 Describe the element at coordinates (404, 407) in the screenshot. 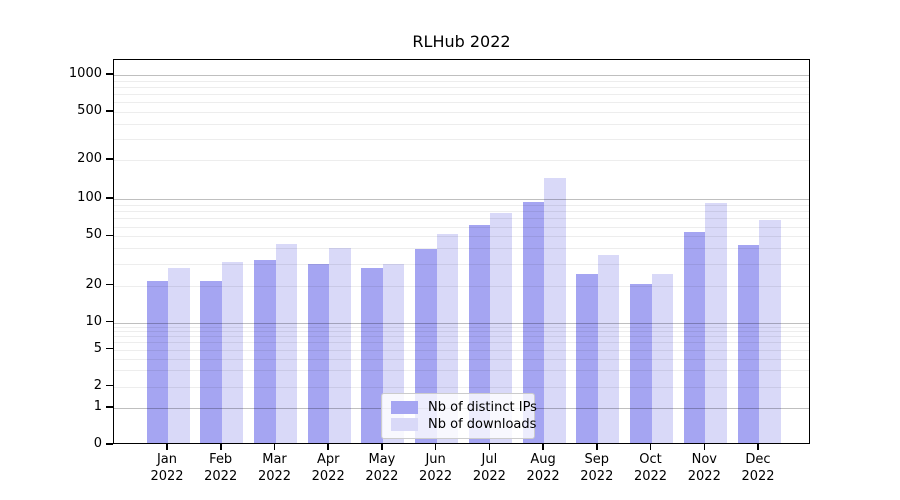

I see `legend-swatch-distinct-ips` at that location.